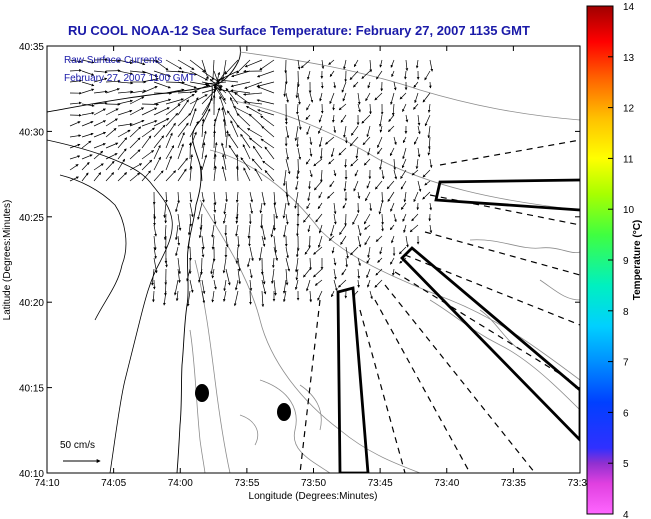 The width and height of the screenshot is (651, 519). Describe the element at coordinates (626, 312) in the screenshot. I see `colorbar-tick-label: 8` at that location.